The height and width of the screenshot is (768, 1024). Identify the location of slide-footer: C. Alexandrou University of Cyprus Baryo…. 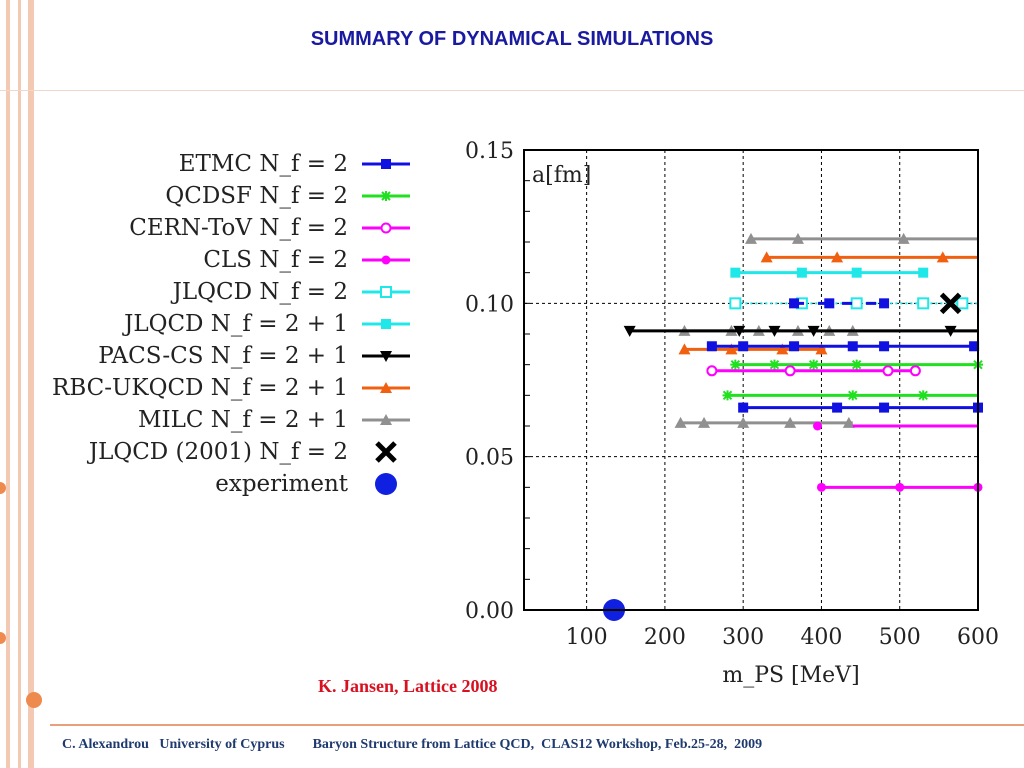
(412, 744).